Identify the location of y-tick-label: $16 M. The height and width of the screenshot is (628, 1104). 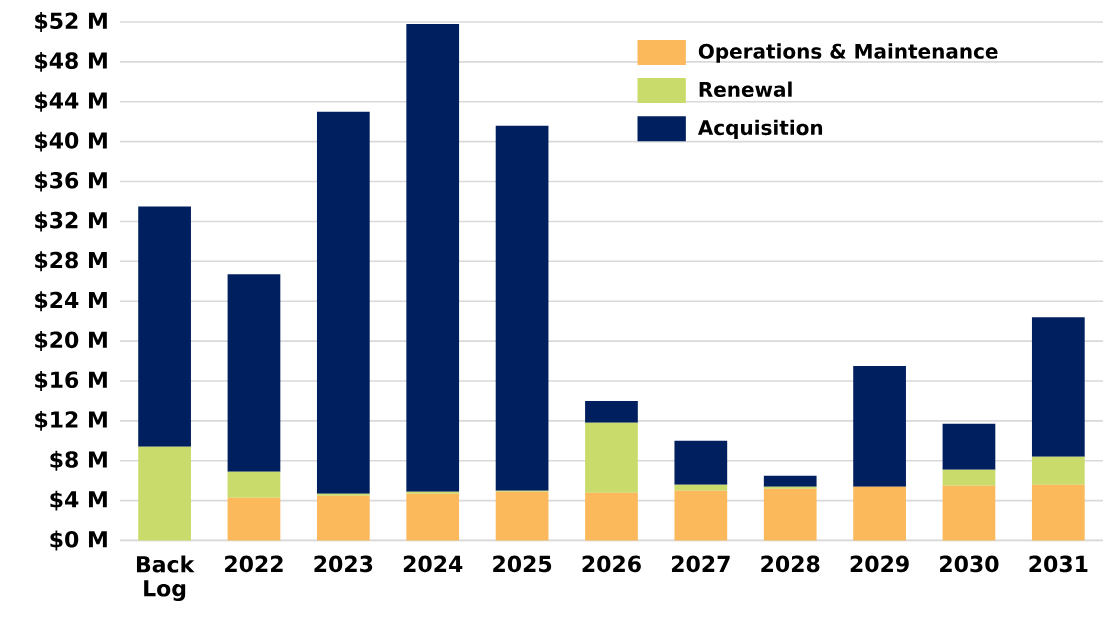
(71, 380).